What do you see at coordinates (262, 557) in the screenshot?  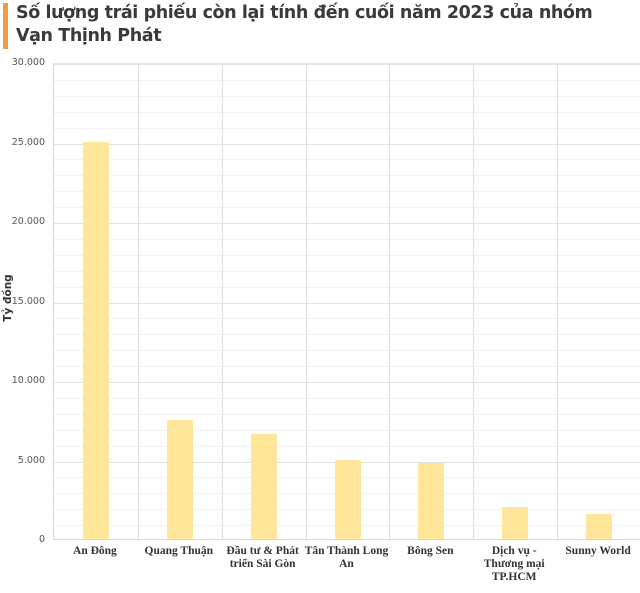 I see `x-tick-label: Đầu tư & Phát triển Sài Gòn` at bounding box center [262, 557].